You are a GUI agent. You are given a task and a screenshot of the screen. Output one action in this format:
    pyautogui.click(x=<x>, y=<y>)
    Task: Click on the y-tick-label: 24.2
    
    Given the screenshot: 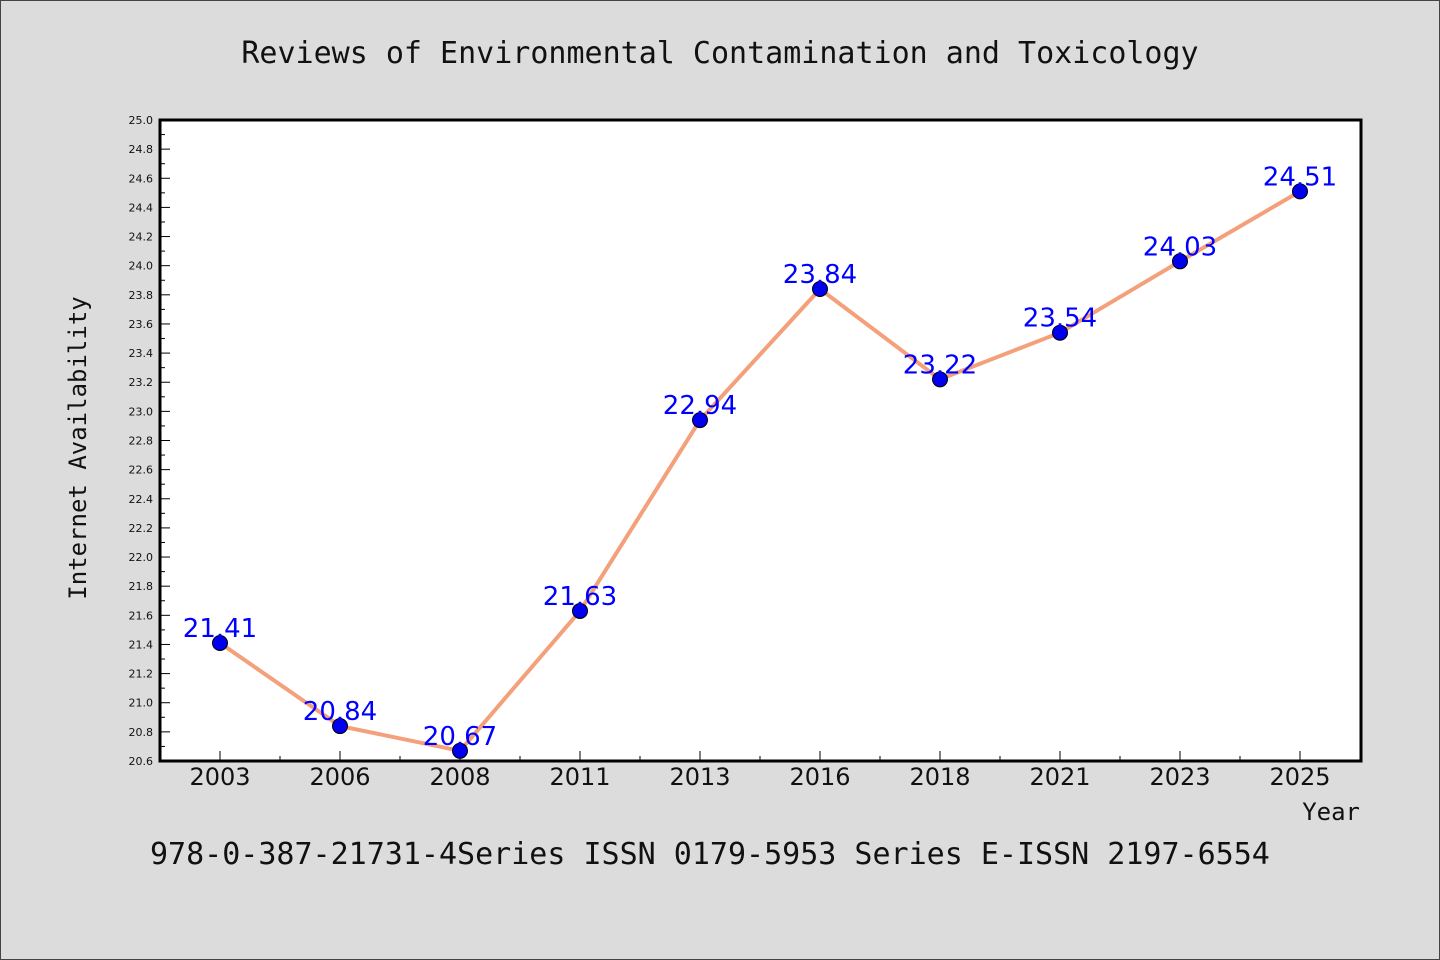 What is the action you would take?
    pyautogui.click(x=141, y=237)
    